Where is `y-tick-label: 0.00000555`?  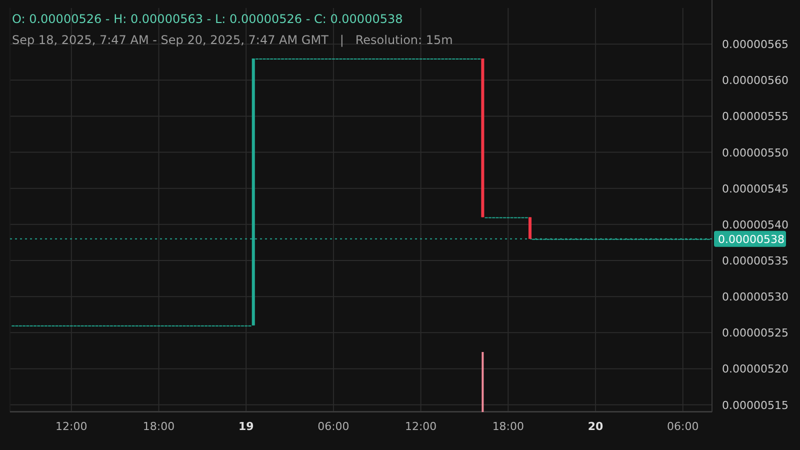 y-tick-label: 0.00000555 is located at coordinates (755, 117).